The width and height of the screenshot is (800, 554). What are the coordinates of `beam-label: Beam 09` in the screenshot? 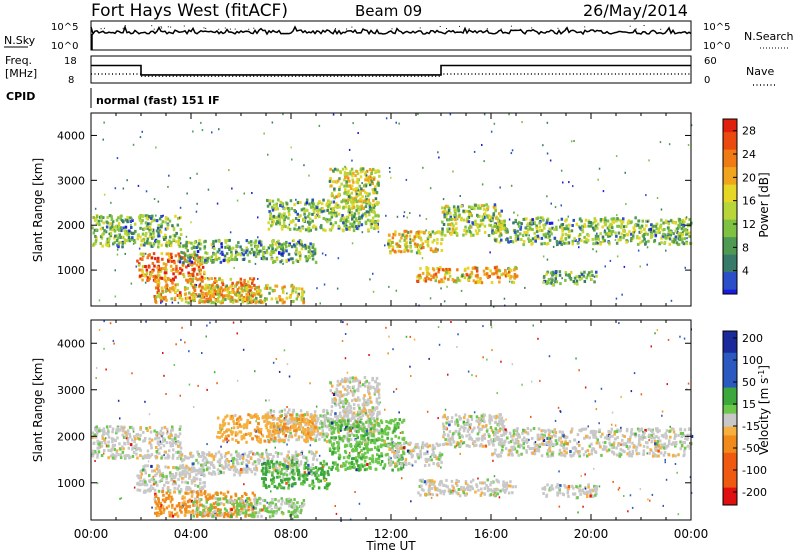 It's located at (388, 11).